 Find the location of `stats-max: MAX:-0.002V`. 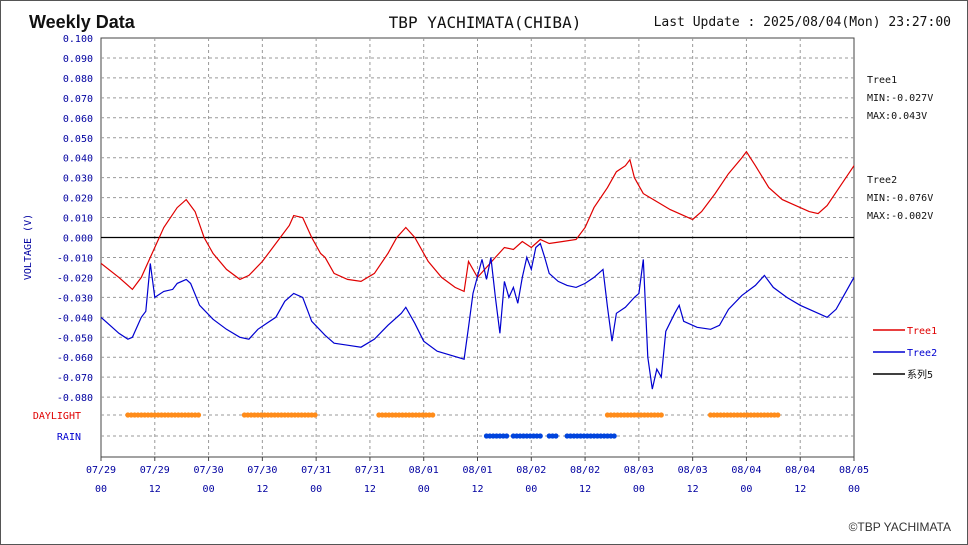

stats-max: MAX:-0.002V is located at coordinates (900, 216).